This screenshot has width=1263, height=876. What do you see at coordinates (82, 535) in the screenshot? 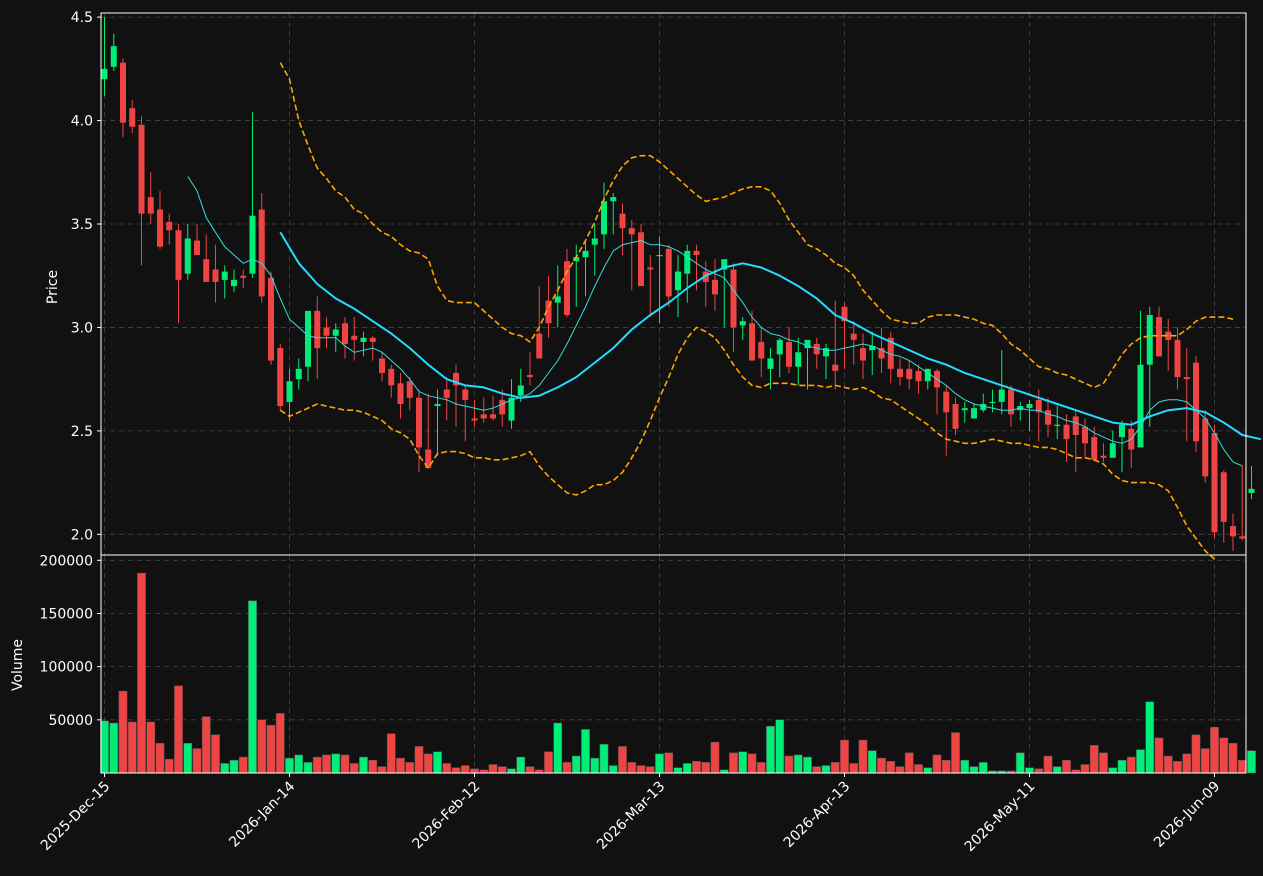
I see `price-tick-label: 2.0` at bounding box center [82, 535].